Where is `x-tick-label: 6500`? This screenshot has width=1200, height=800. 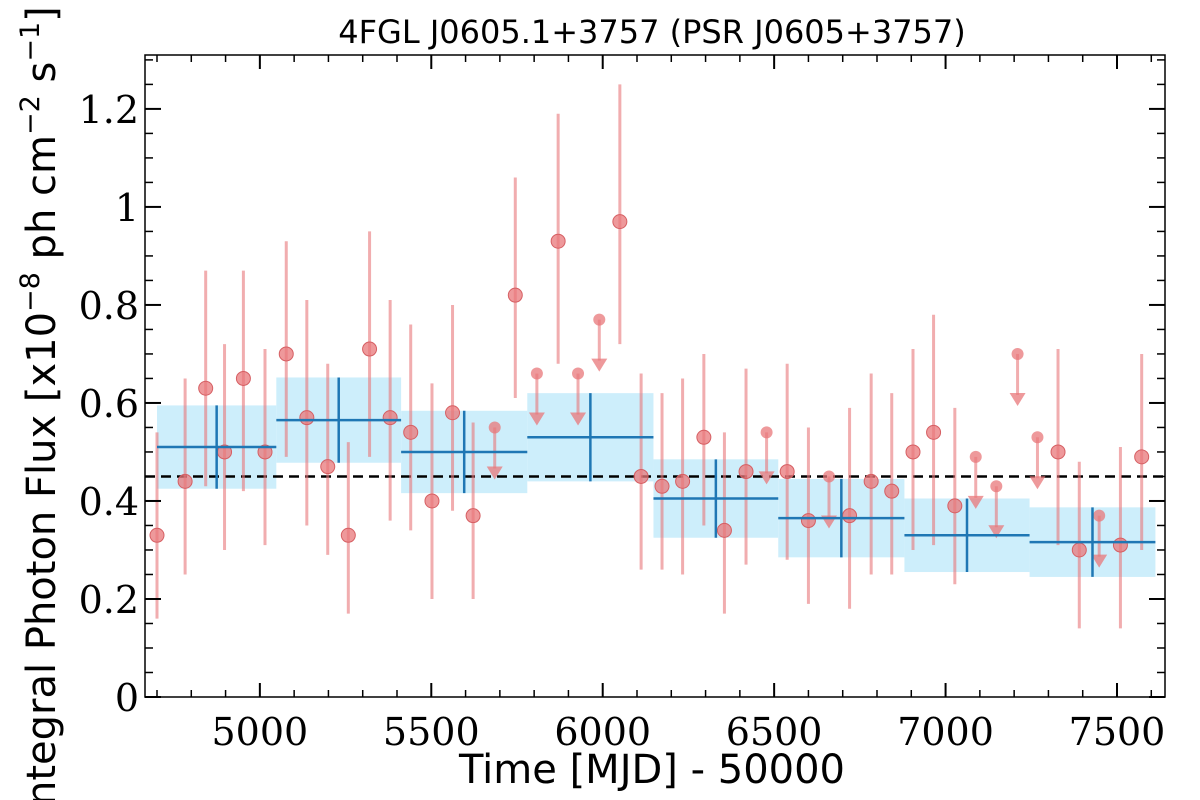 x-tick-label: 6500 is located at coordinates (774, 732).